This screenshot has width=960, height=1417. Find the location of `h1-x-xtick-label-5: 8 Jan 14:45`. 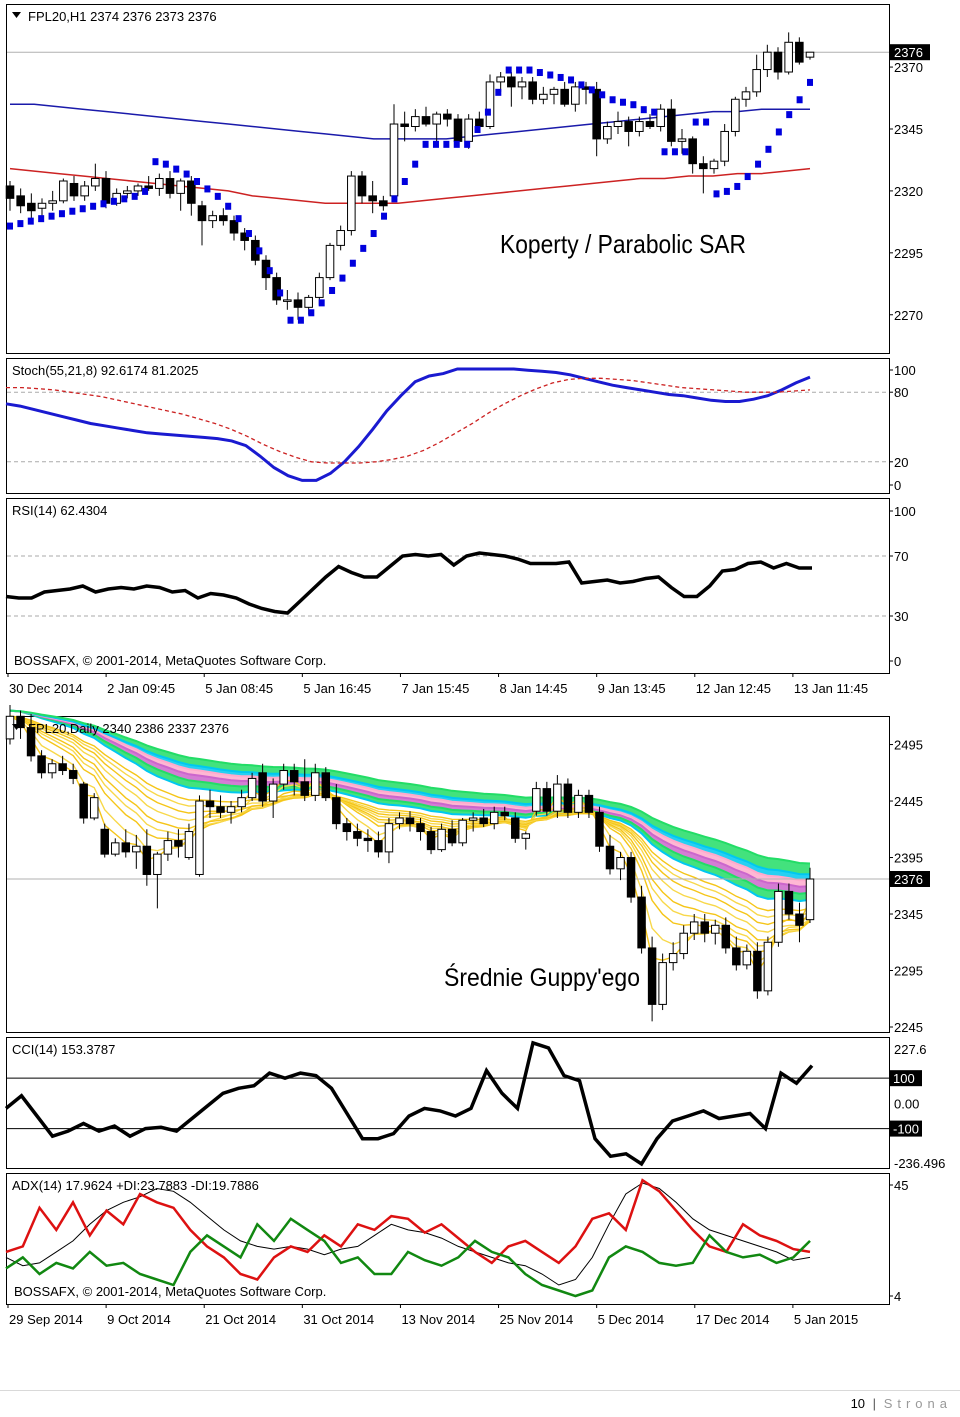

h1-x-xtick-label-5: 8 Jan 14:45 is located at coordinates (534, 688).